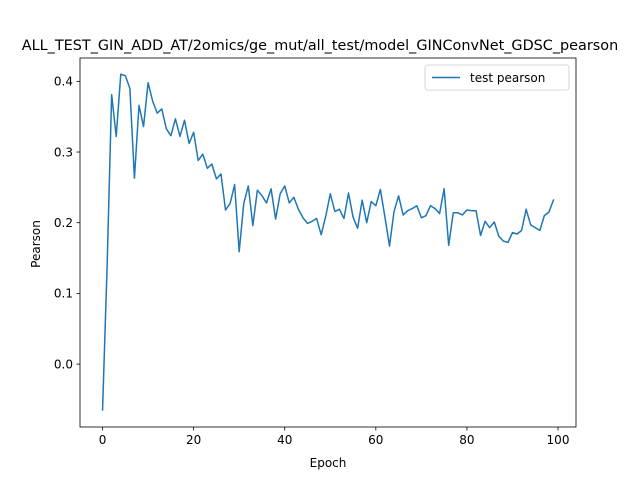 The height and width of the screenshot is (480, 640). What do you see at coordinates (63, 82) in the screenshot?
I see `y-tick-label: 0.4` at bounding box center [63, 82].